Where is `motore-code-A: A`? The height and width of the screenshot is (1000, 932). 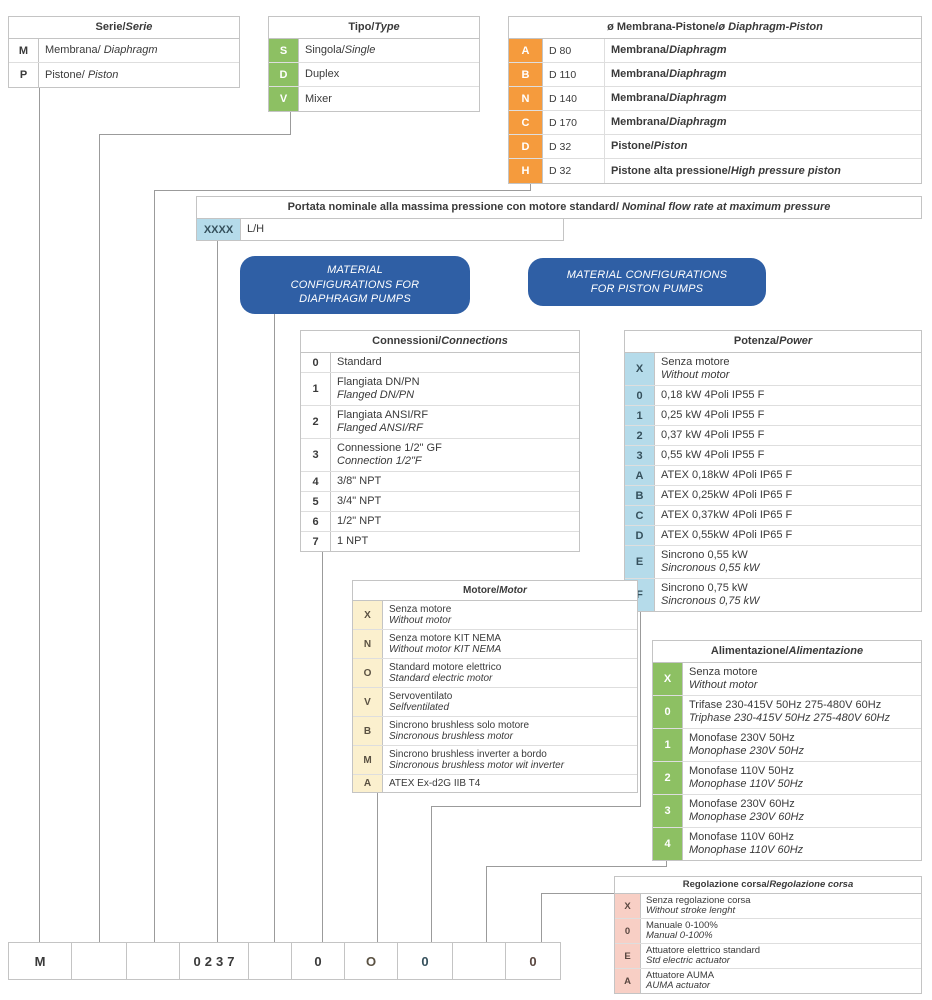
motore-code-A: A is located at coordinates (368, 783).